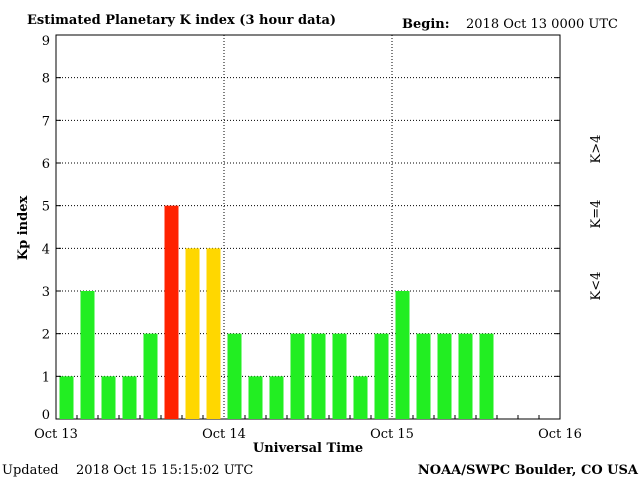 Image resolution: width=640 pixels, height=480 pixels. What do you see at coordinates (46, 79) in the screenshot?
I see `y-tick-label: 8` at bounding box center [46, 79].